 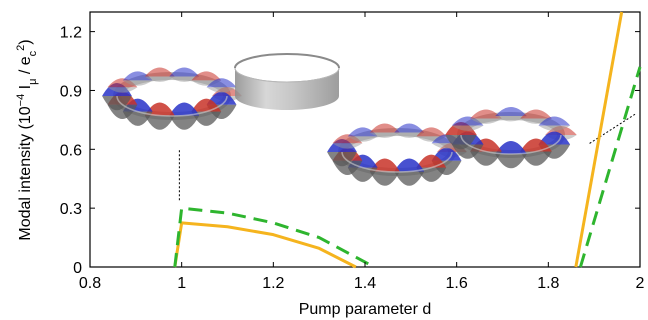 What do you see at coordinates (640, 283) in the screenshot?
I see `x-tick-label: 2` at bounding box center [640, 283].